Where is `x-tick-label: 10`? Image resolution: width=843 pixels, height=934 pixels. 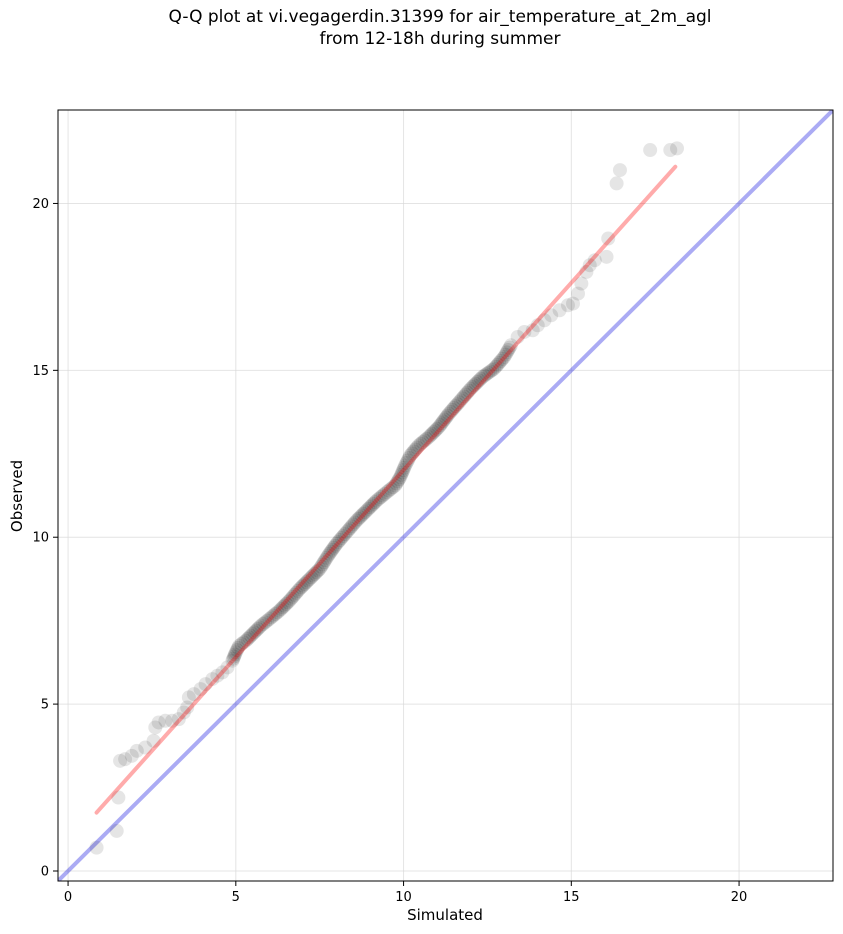
x-tick-label: 10 is located at coordinates (403, 897).